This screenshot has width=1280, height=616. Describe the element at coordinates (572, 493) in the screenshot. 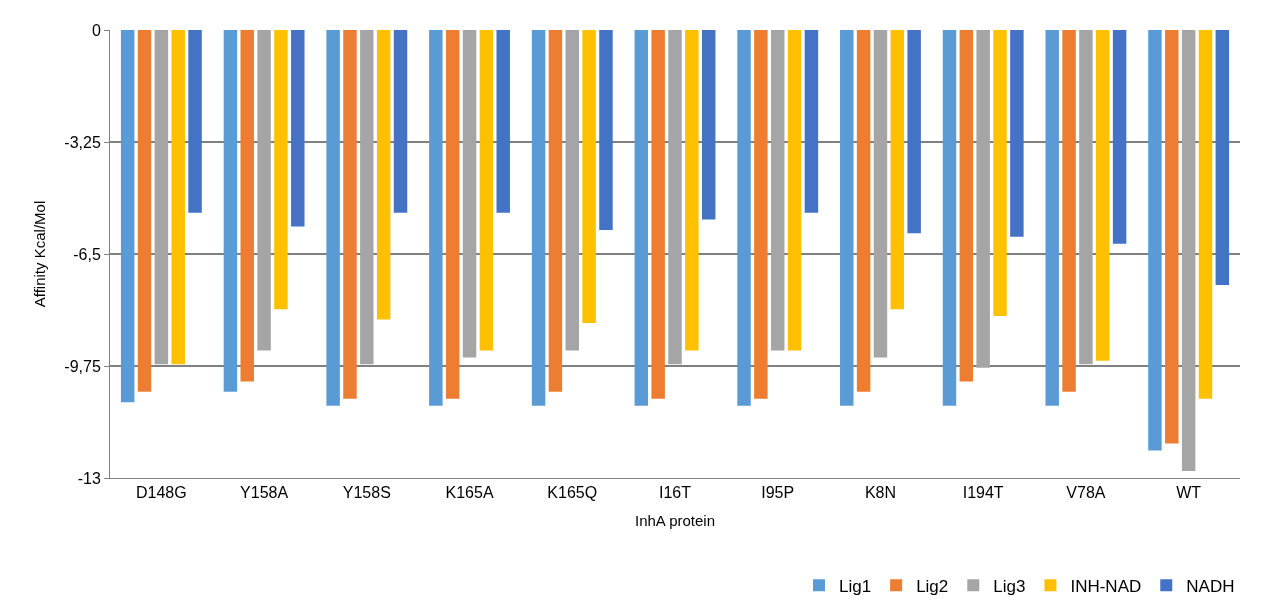

I see `x-tick-label: K165Q` at that location.